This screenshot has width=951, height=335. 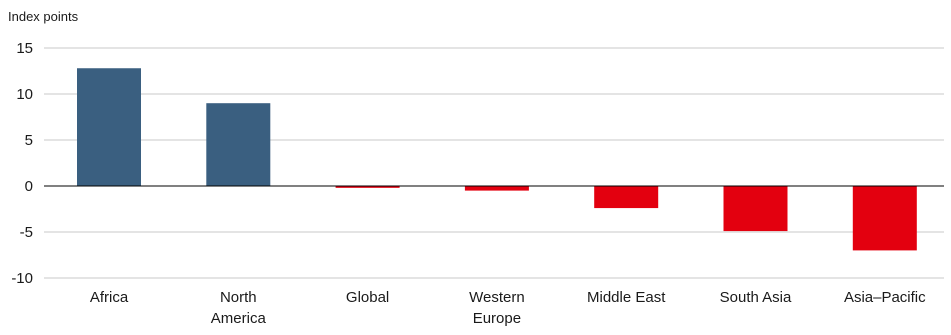 I want to click on x-tick-label: Western Europe, so click(x=497, y=308).